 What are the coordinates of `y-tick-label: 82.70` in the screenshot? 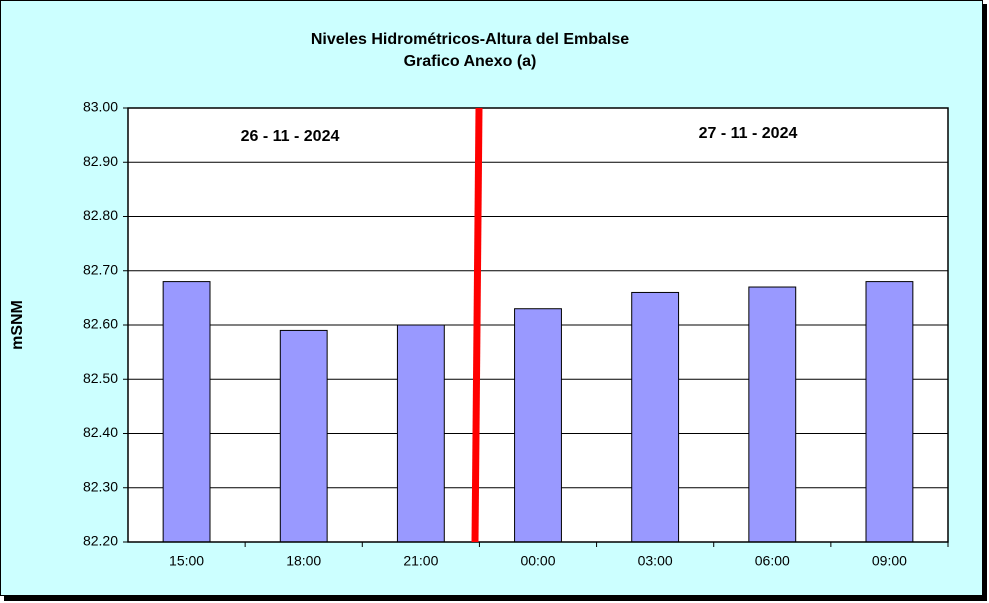 It's located at (100, 269).